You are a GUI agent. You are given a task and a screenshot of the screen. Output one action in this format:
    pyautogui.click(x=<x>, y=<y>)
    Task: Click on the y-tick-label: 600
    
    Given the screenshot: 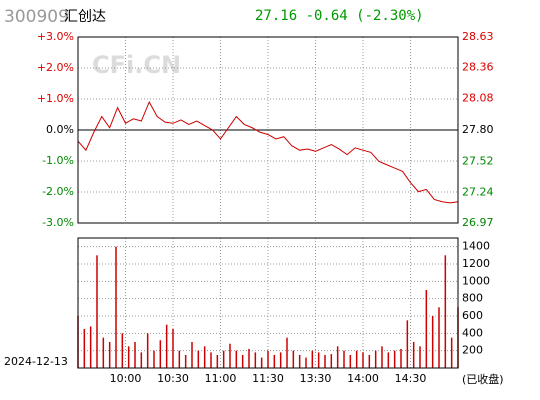 What is the action you would take?
    pyautogui.click(x=472, y=315)
    